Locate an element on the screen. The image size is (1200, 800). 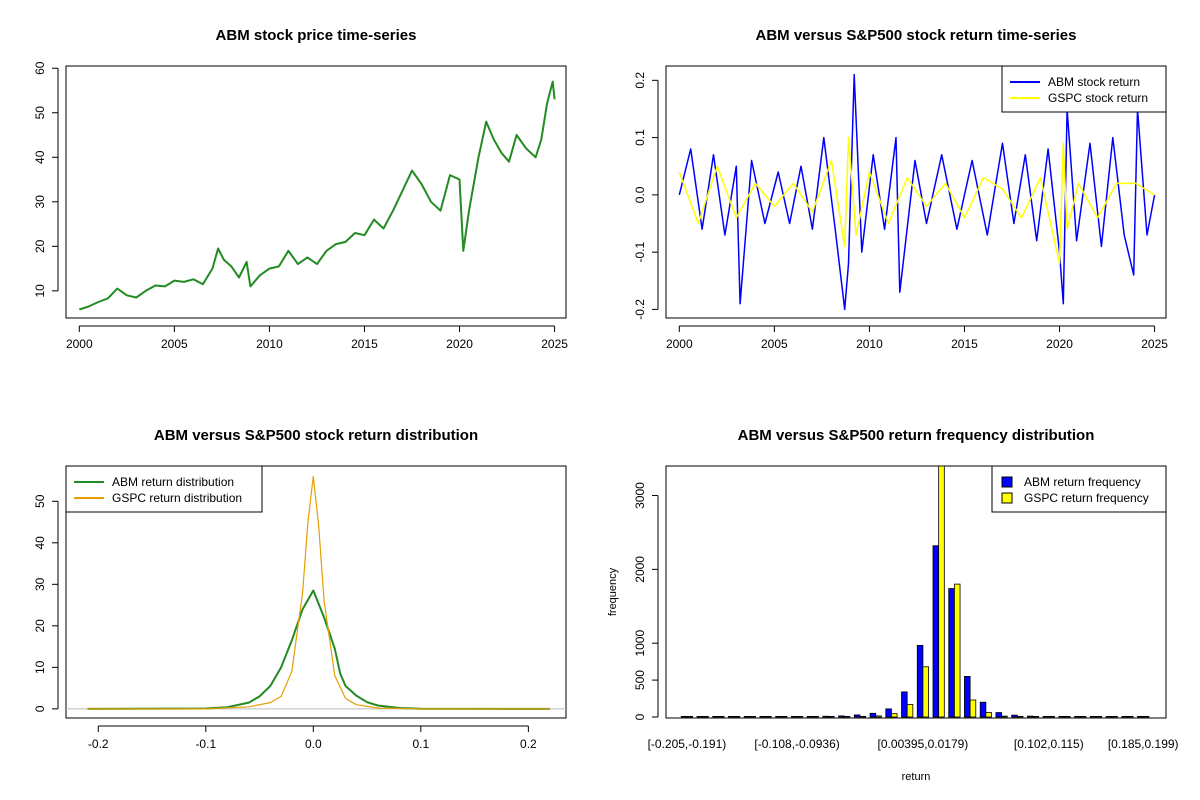
y-tick-label: 0 is located at coordinates (640, 716).